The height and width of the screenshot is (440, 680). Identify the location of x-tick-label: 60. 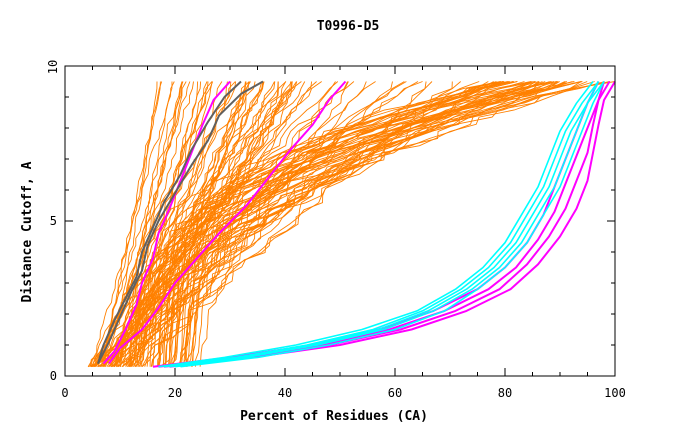
(395, 393).